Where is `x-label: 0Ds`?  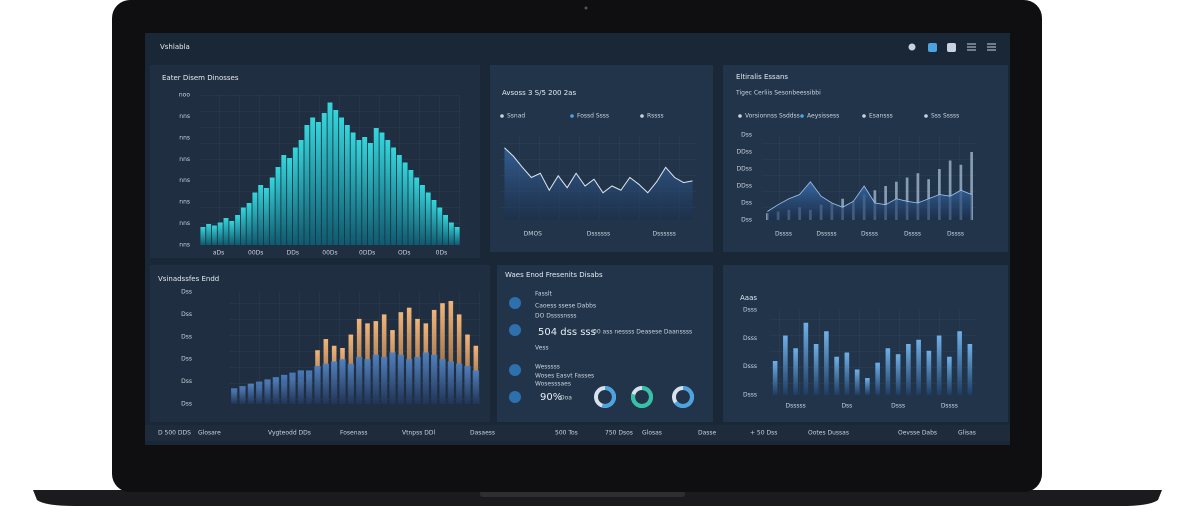
x-label: 0Ds is located at coordinates (442, 253).